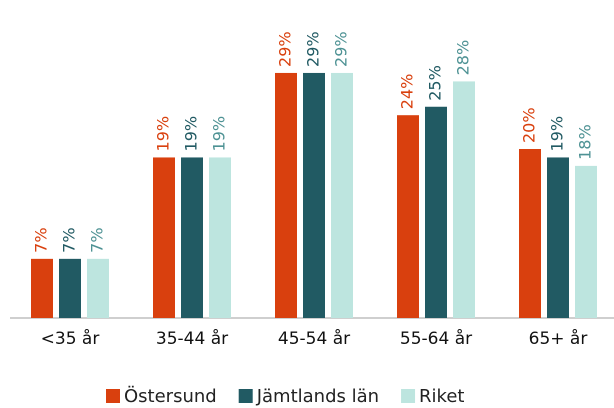 The image size is (614, 408). I want to click on value-label: 28%, so click(463, 58).